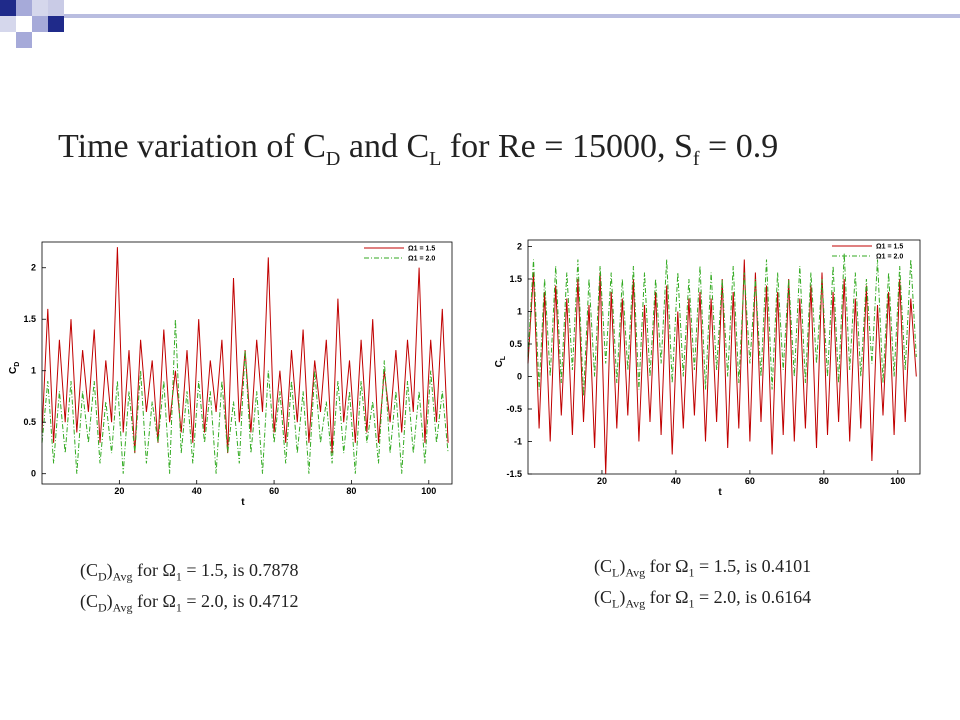  Describe the element at coordinates (514, 409) in the screenshot. I see `y-tick-label: -0.5` at that location.